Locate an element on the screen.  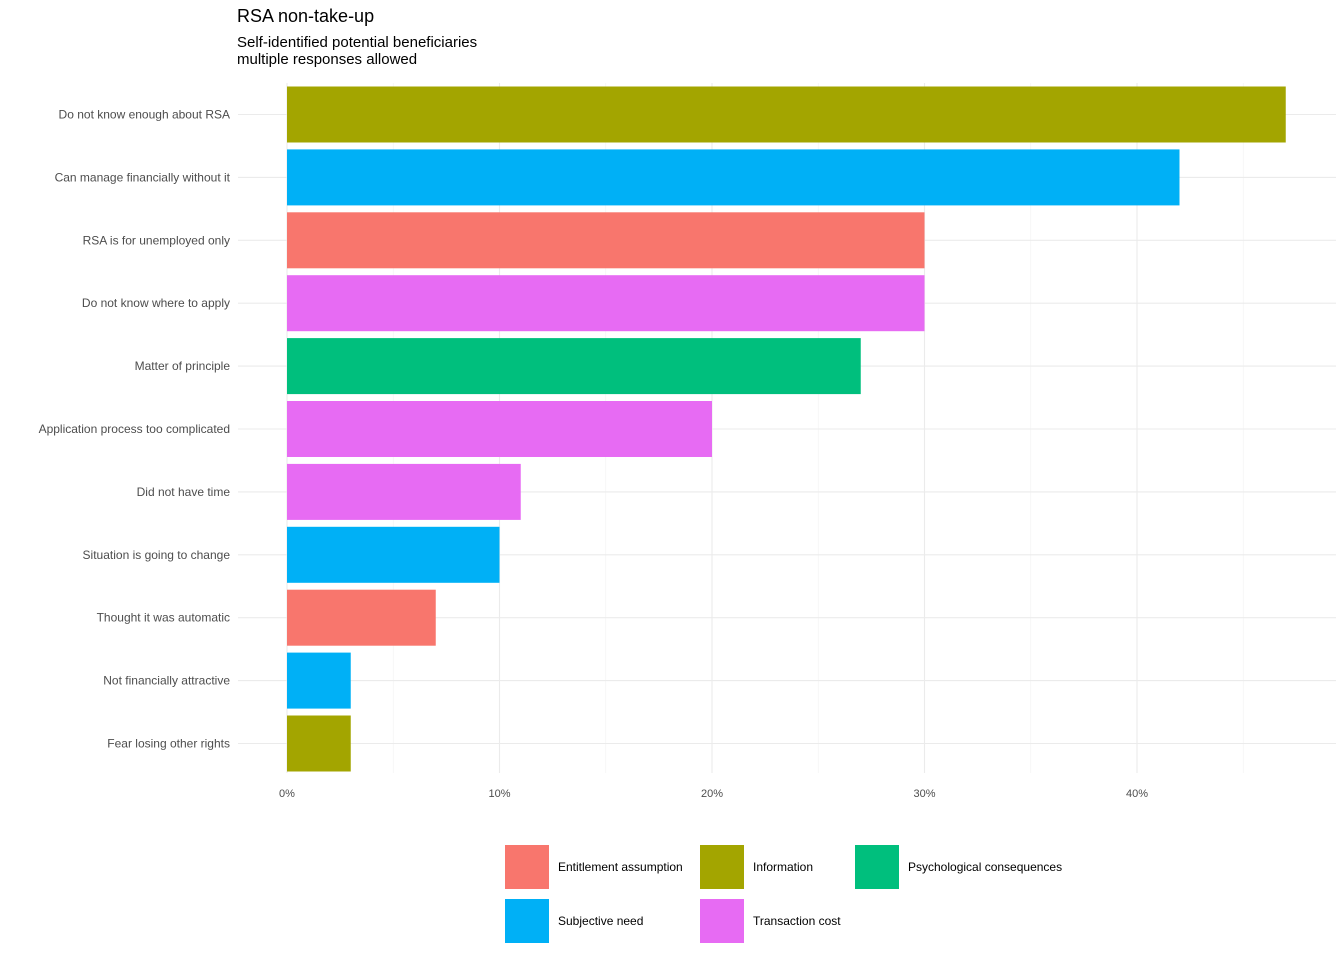
category-label: Do not know where to apply is located at coordinates (156, 303).